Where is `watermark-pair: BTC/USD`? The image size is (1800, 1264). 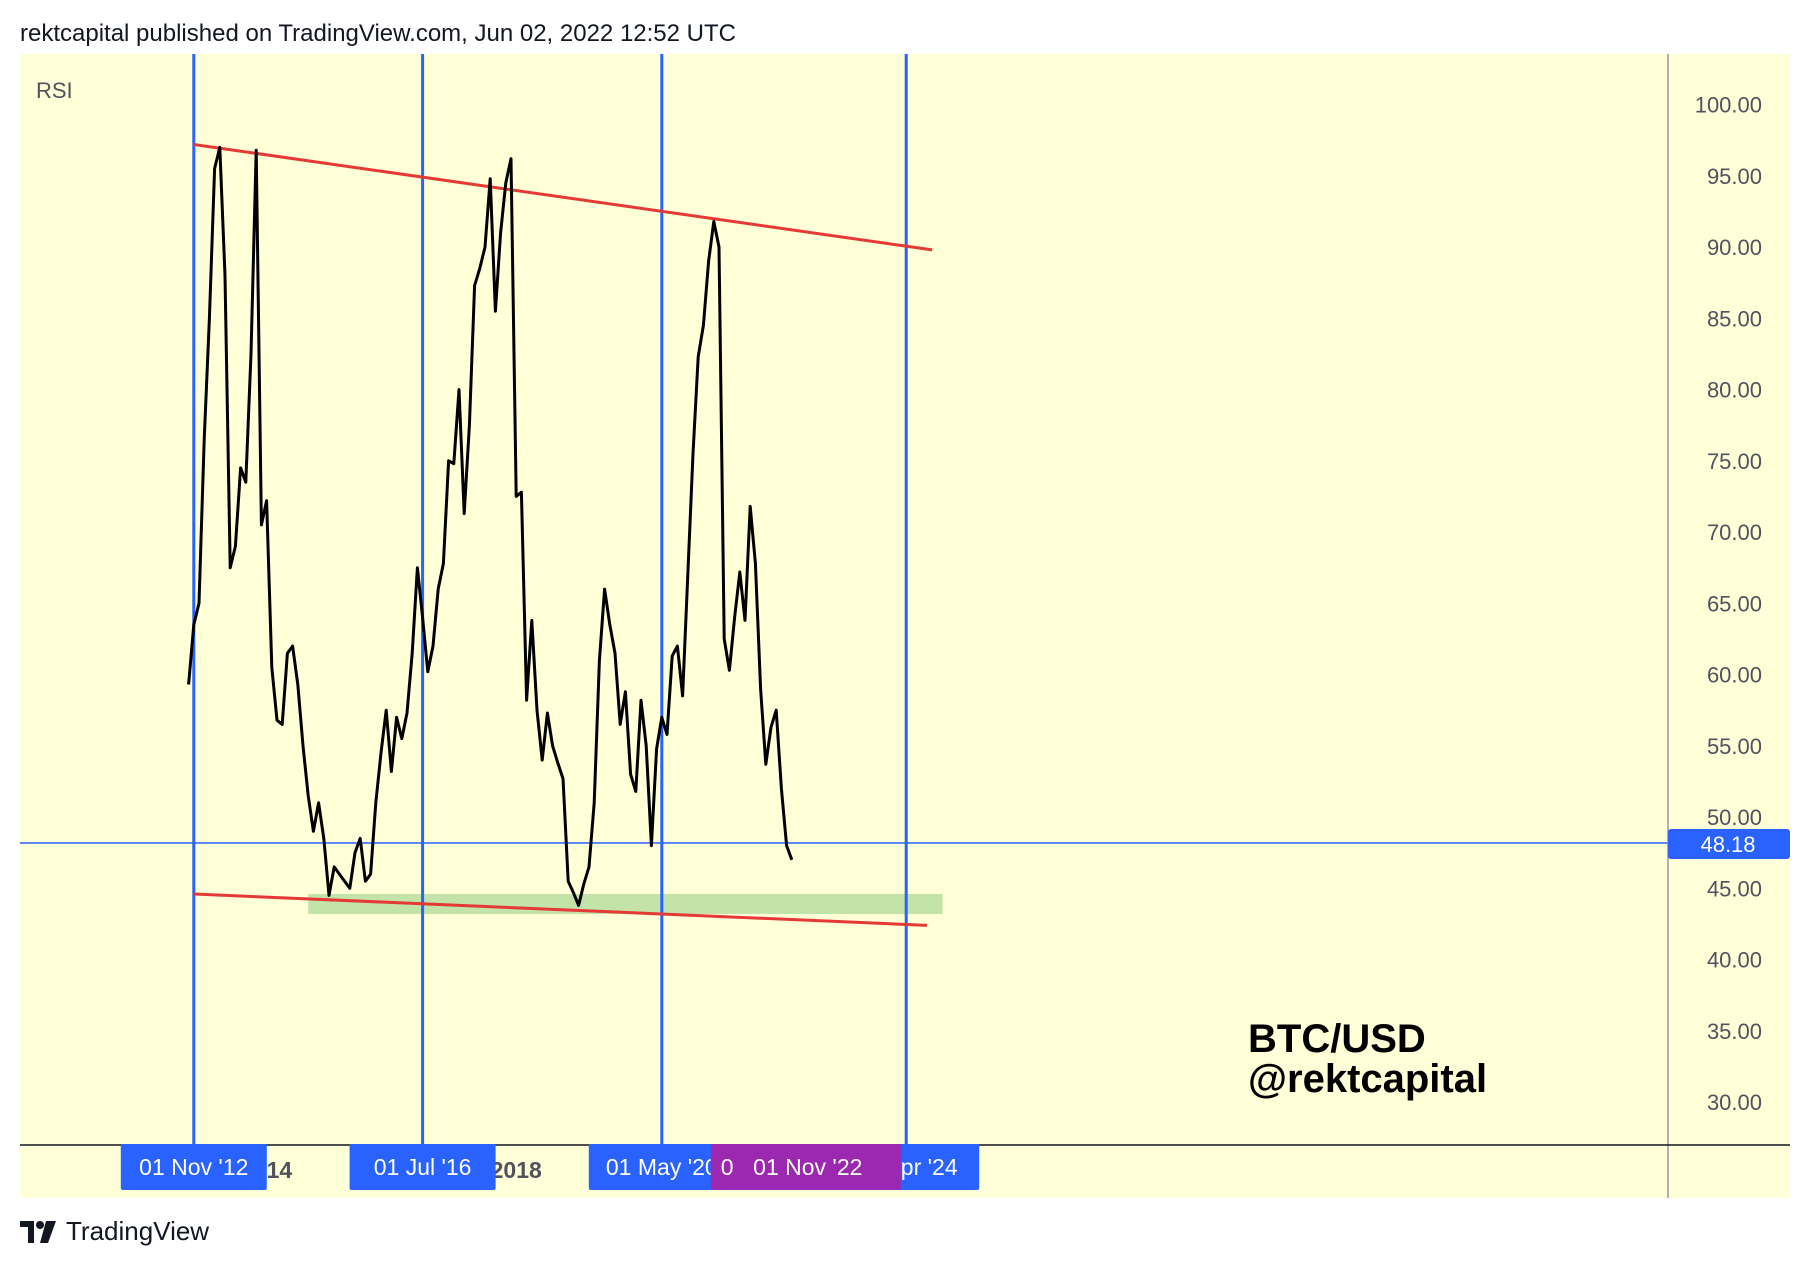 watermark-pair: BTC/USD is located at coordinates (1337, 1039).